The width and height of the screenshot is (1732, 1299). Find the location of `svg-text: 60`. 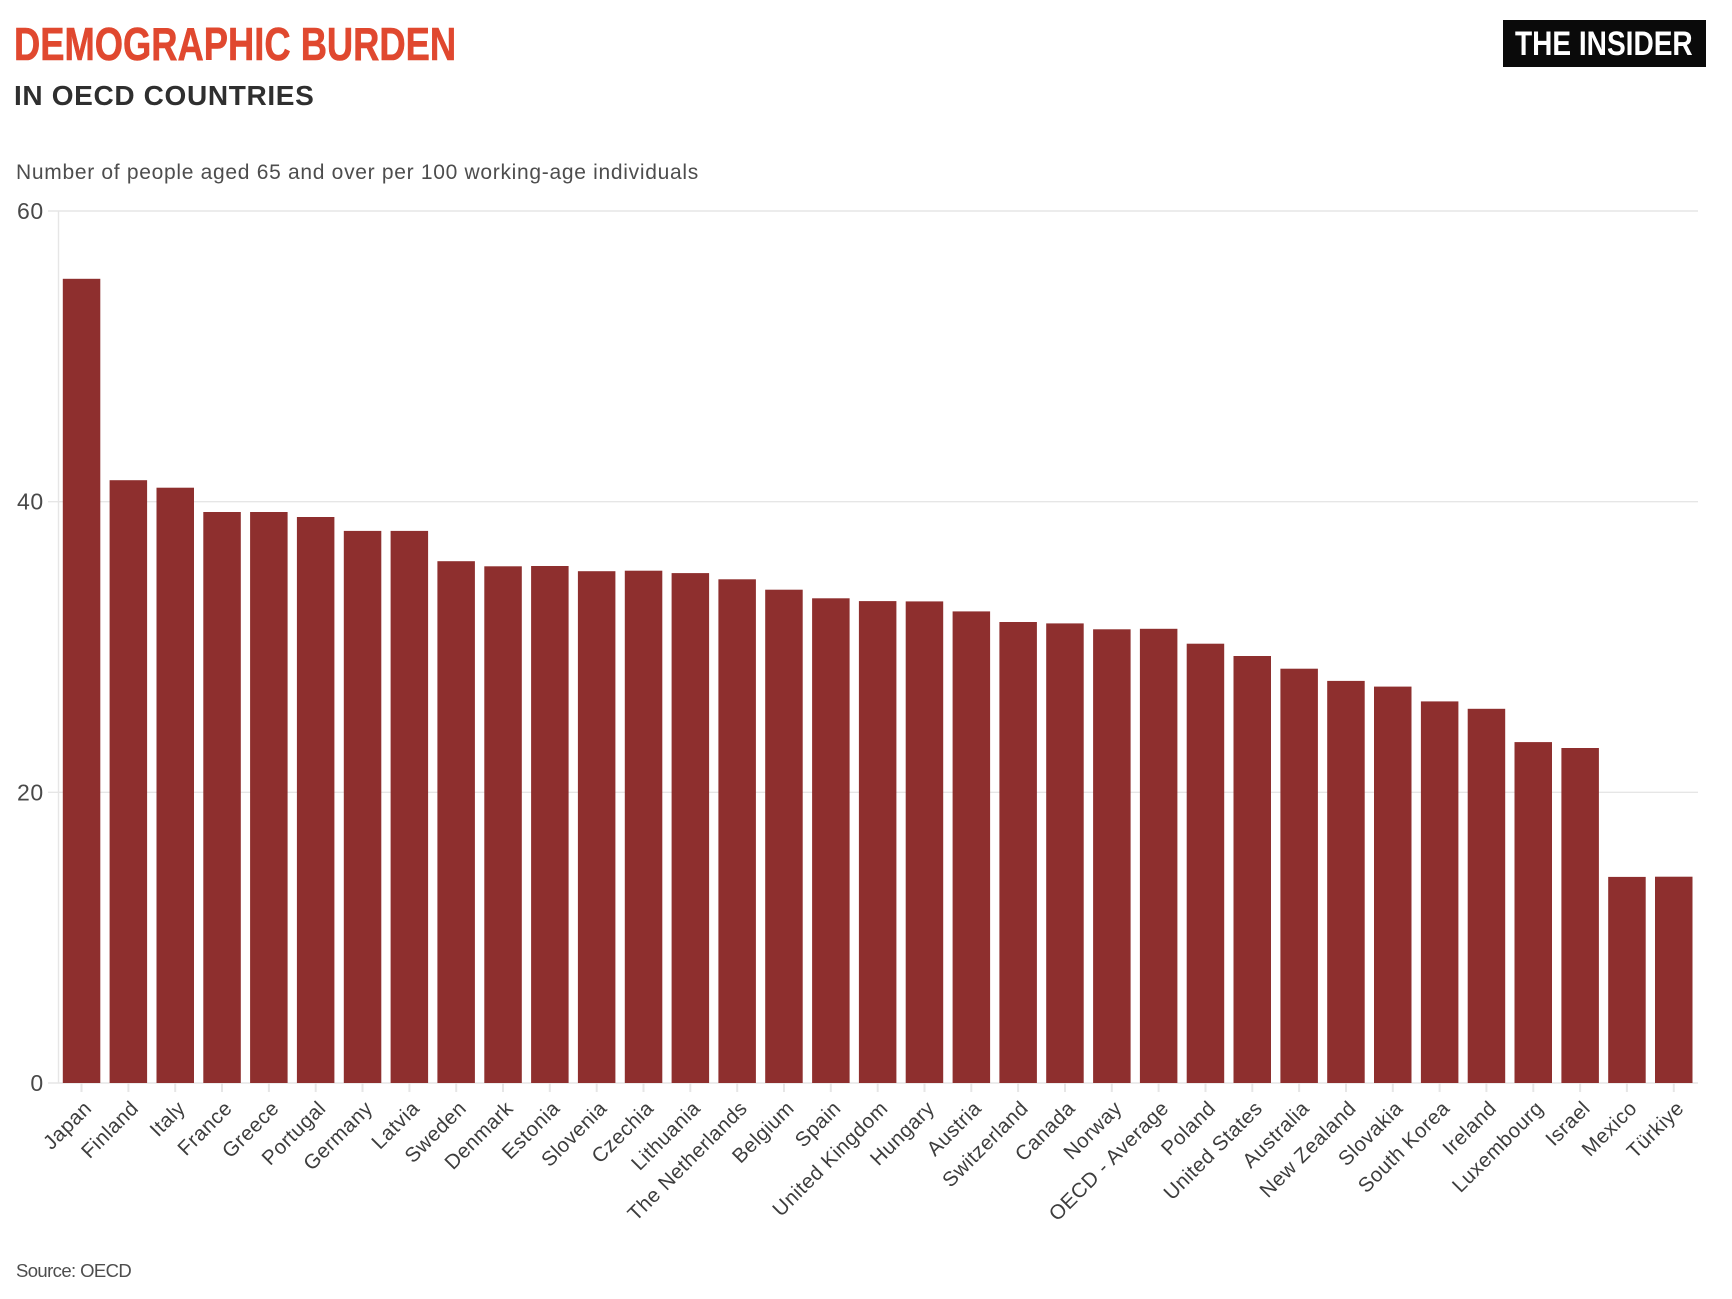

svg-text: 60 is located at coordinates (30, 211).